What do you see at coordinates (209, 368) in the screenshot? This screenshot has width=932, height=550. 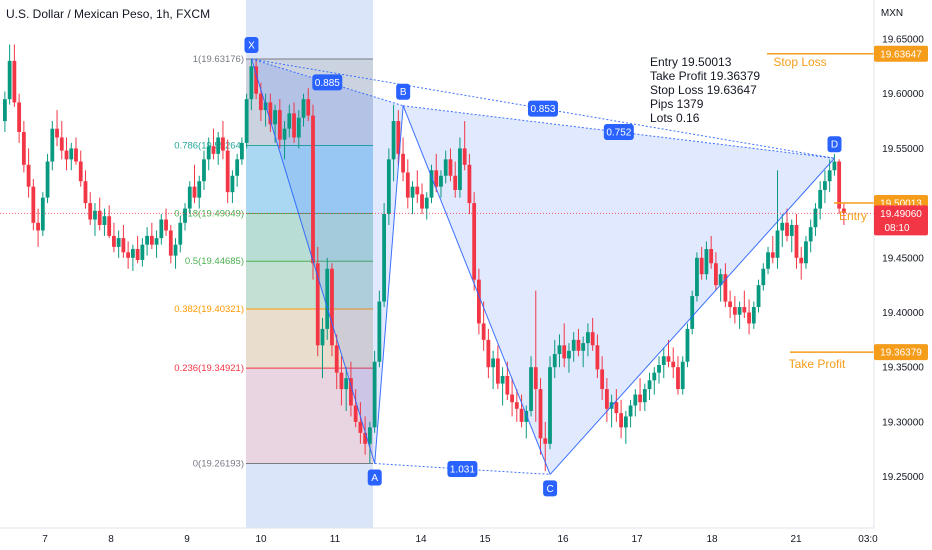 I see `fib-level-label: 0.236(19.34921)` at bounding box center [209, 368].